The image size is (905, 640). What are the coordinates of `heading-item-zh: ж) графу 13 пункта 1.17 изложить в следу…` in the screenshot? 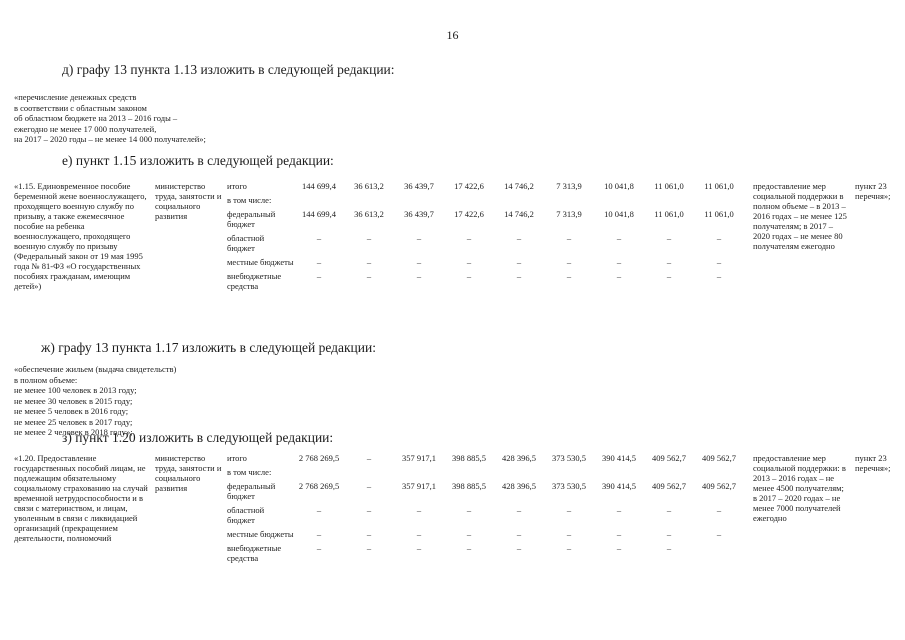 It's located at (208, 347).